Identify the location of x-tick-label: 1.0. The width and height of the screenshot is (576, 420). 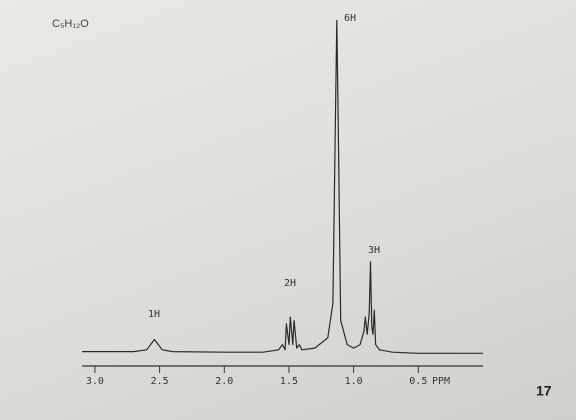
(354, 381).